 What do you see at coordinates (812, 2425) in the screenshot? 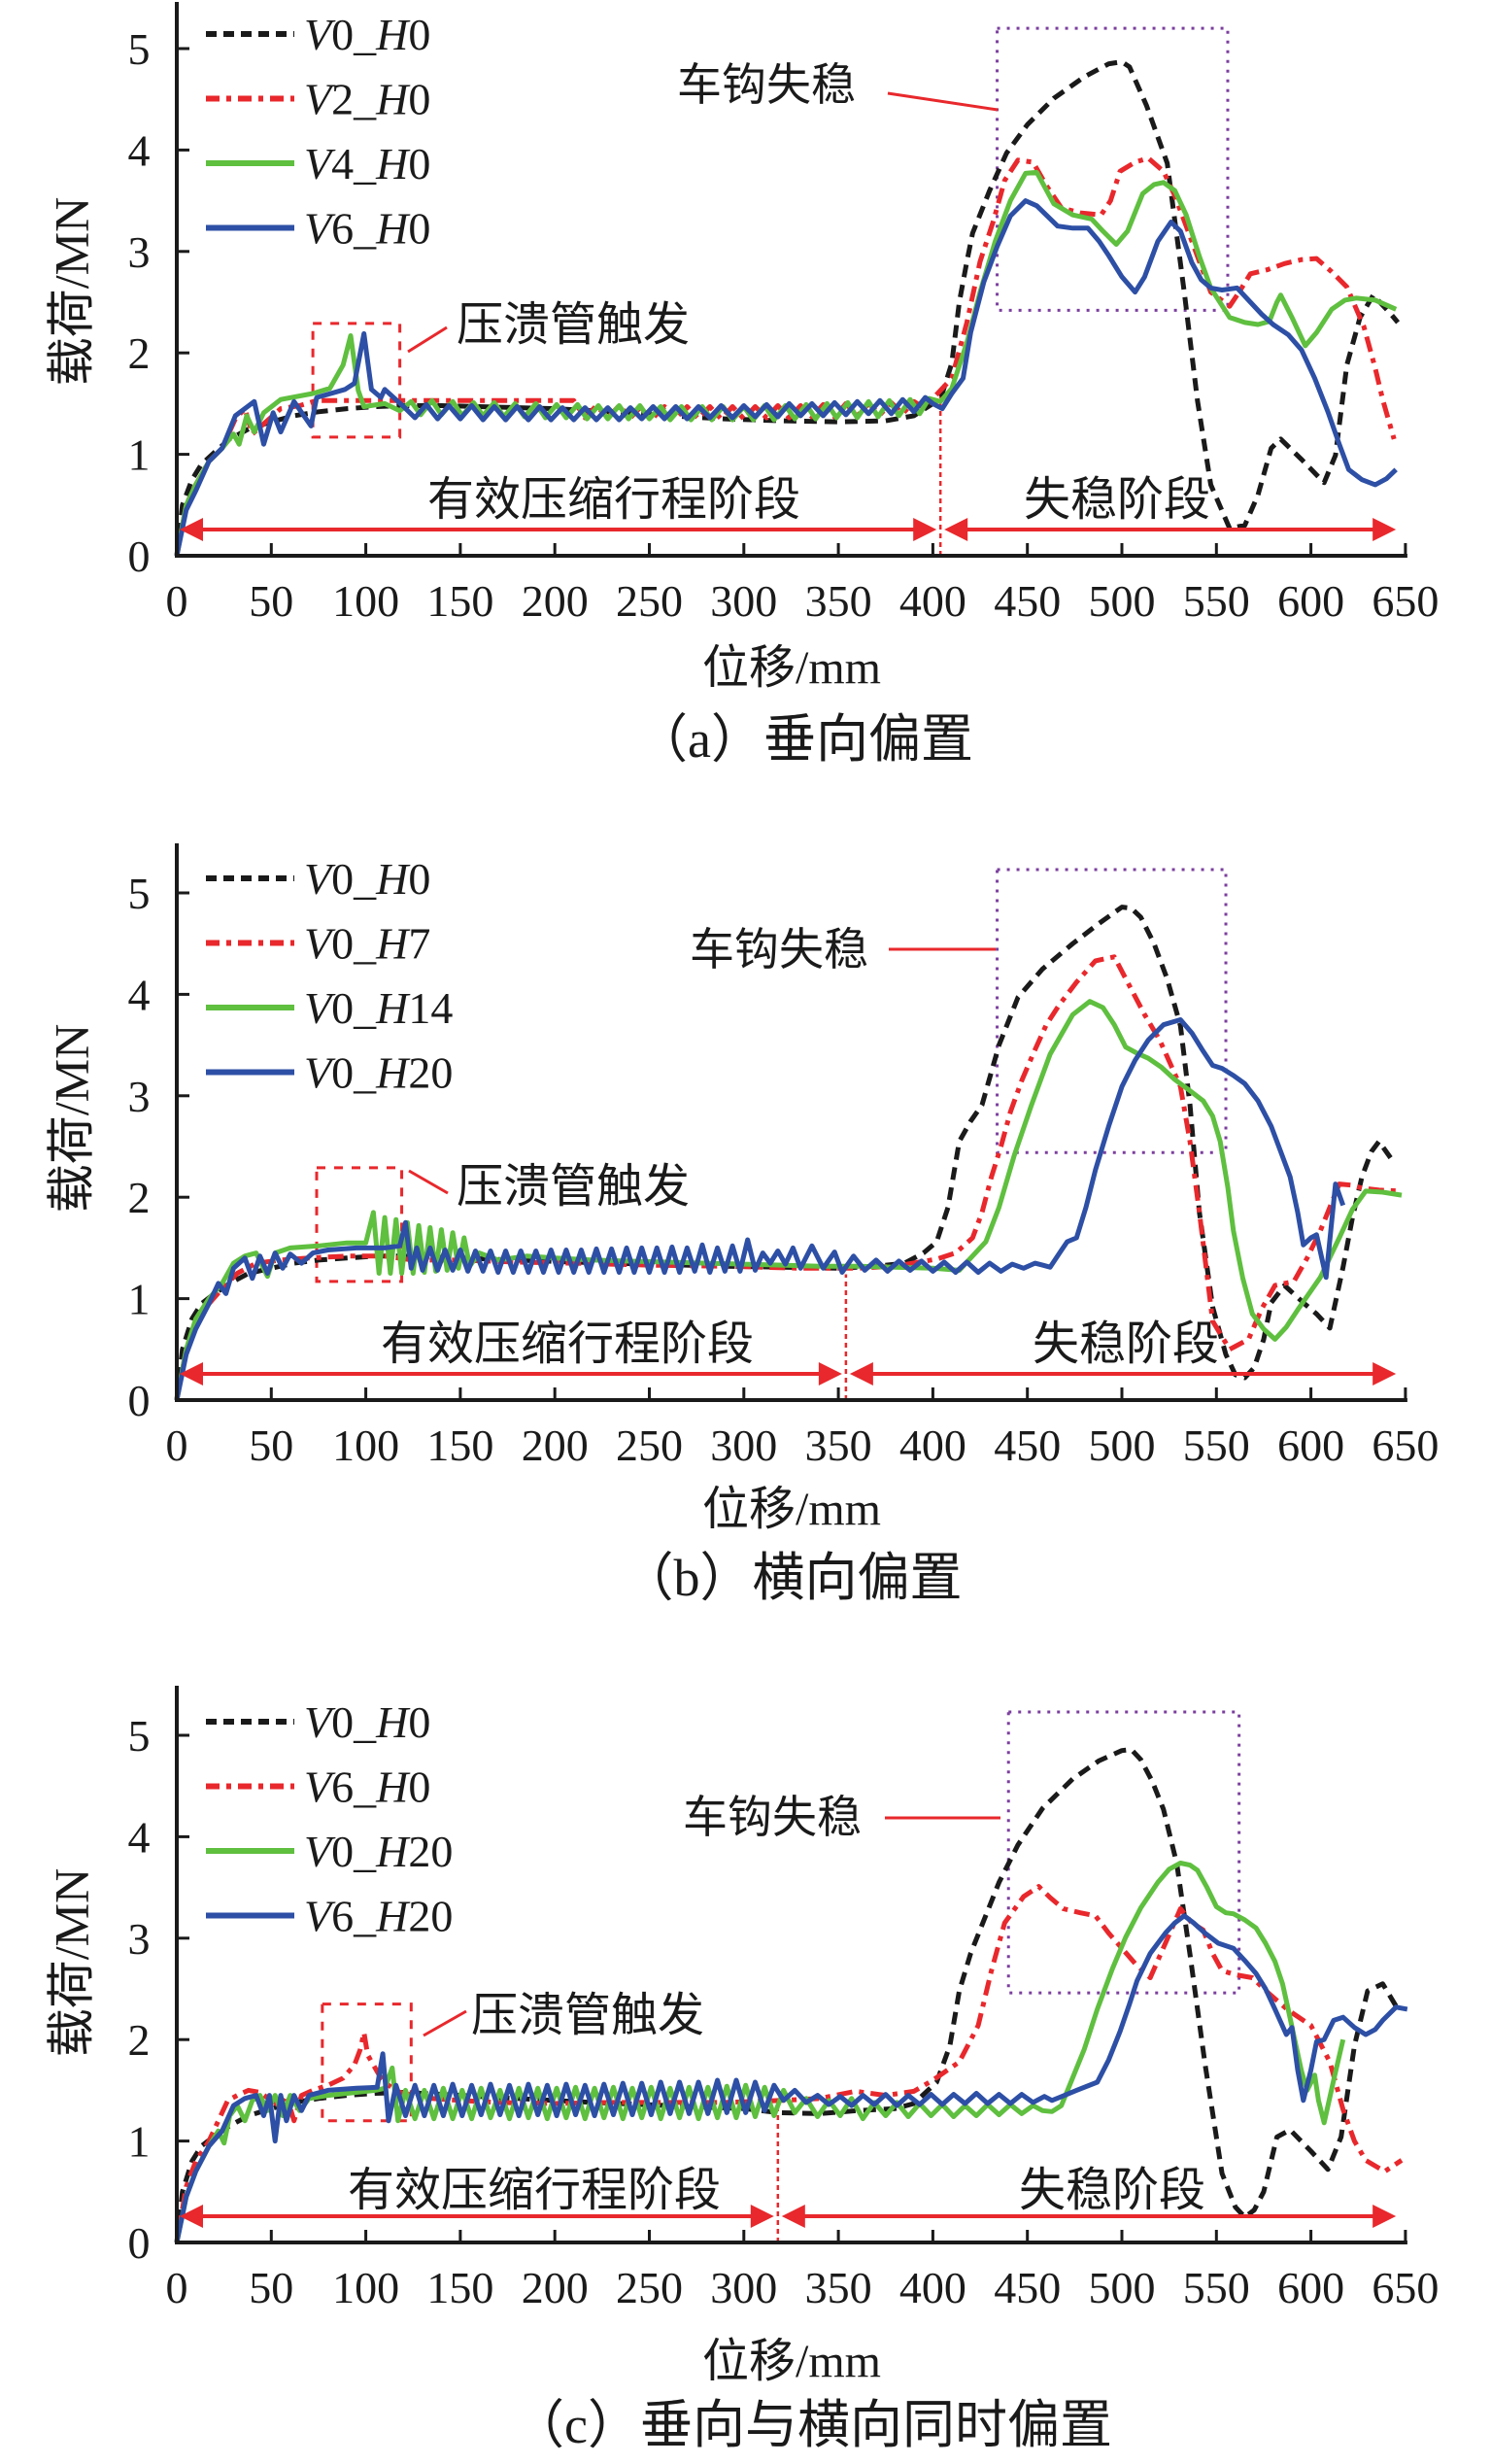
I see `panel-caption: （c）垂向与横向同时偏置` at bounding box center [812, 2425].